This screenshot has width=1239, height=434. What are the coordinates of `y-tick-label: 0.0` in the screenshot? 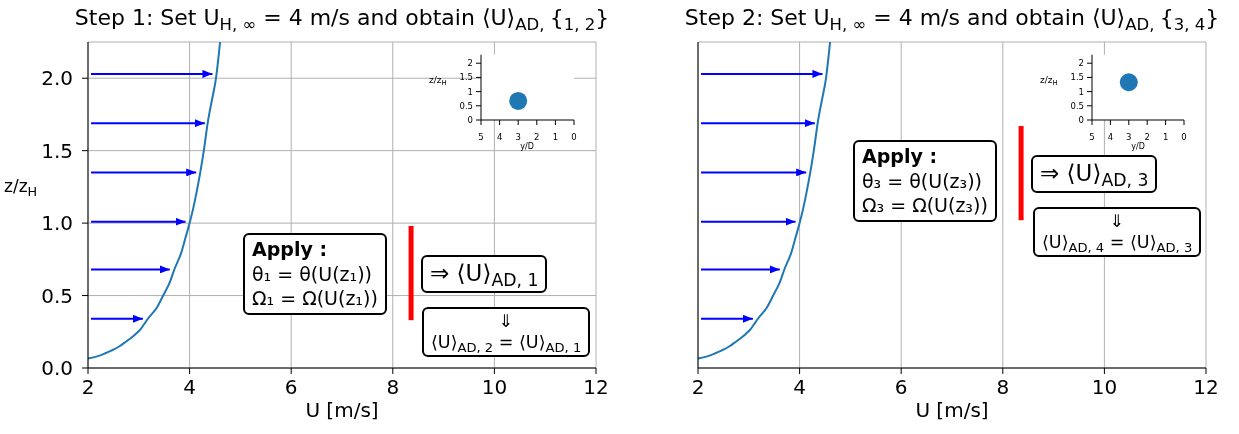 It's located at (57, 368).